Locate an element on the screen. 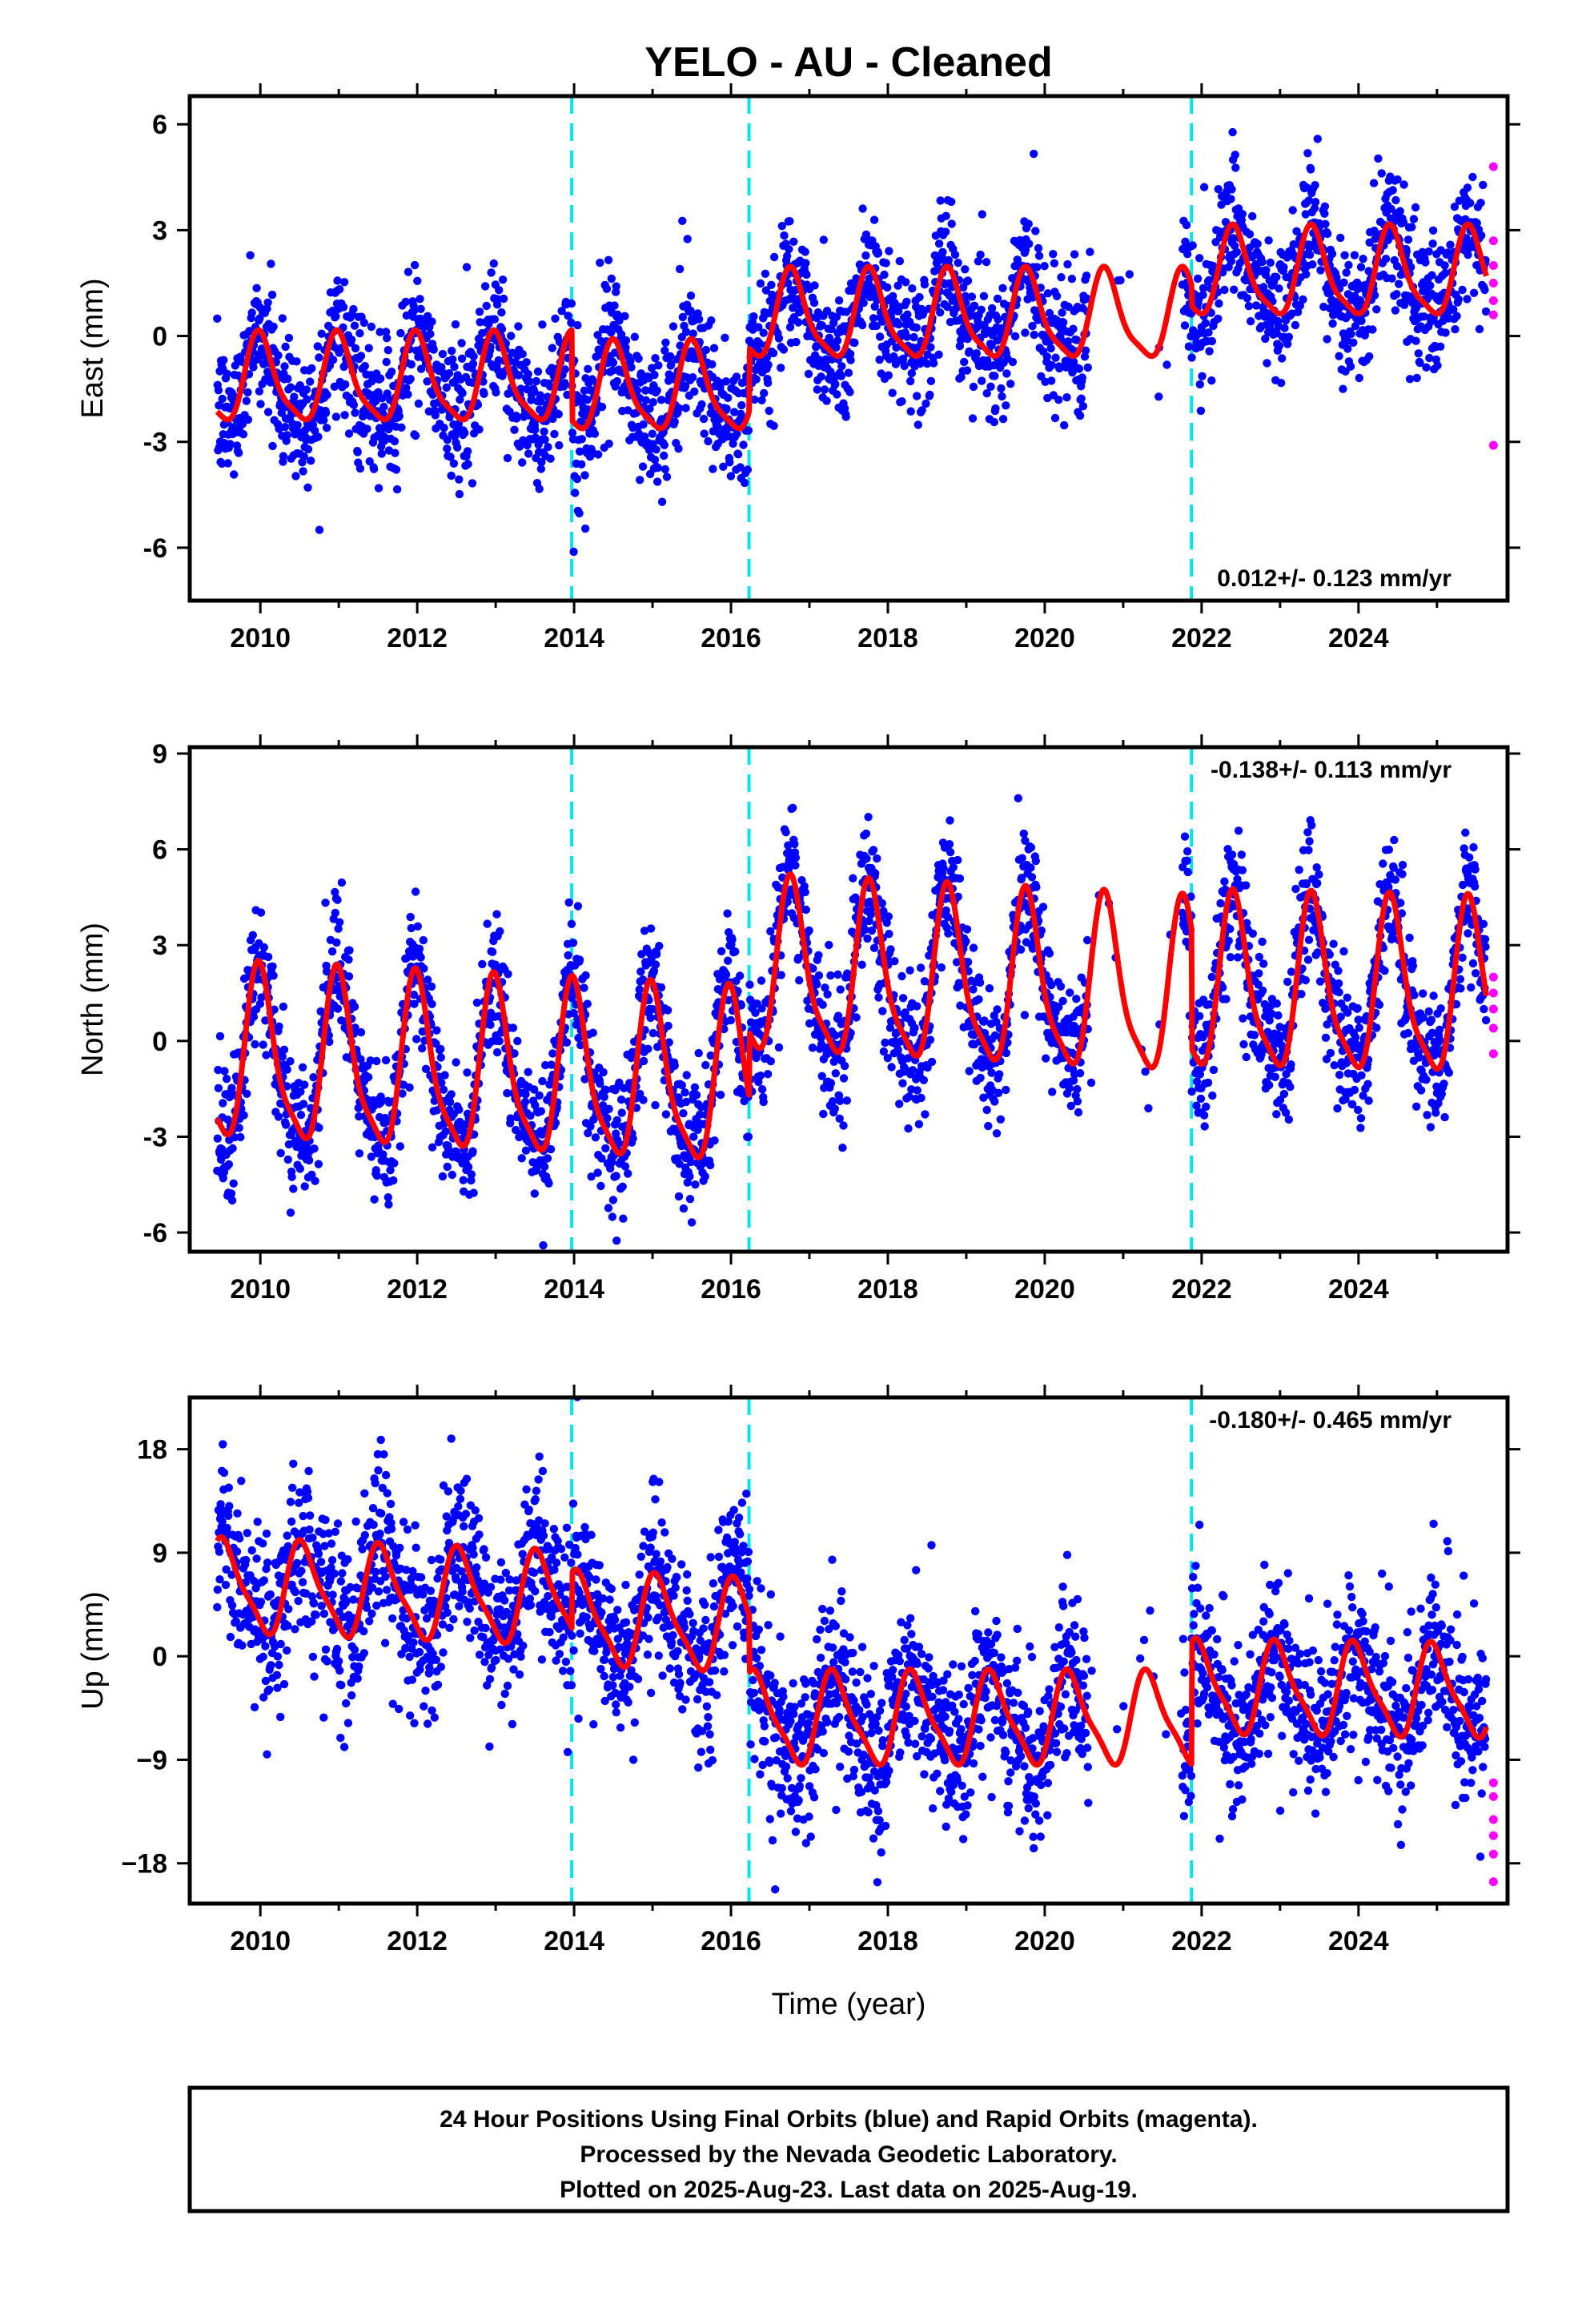 This screenshot has width=1582, height=2324. east-rapid-point is located at coordinates (1493, 301).